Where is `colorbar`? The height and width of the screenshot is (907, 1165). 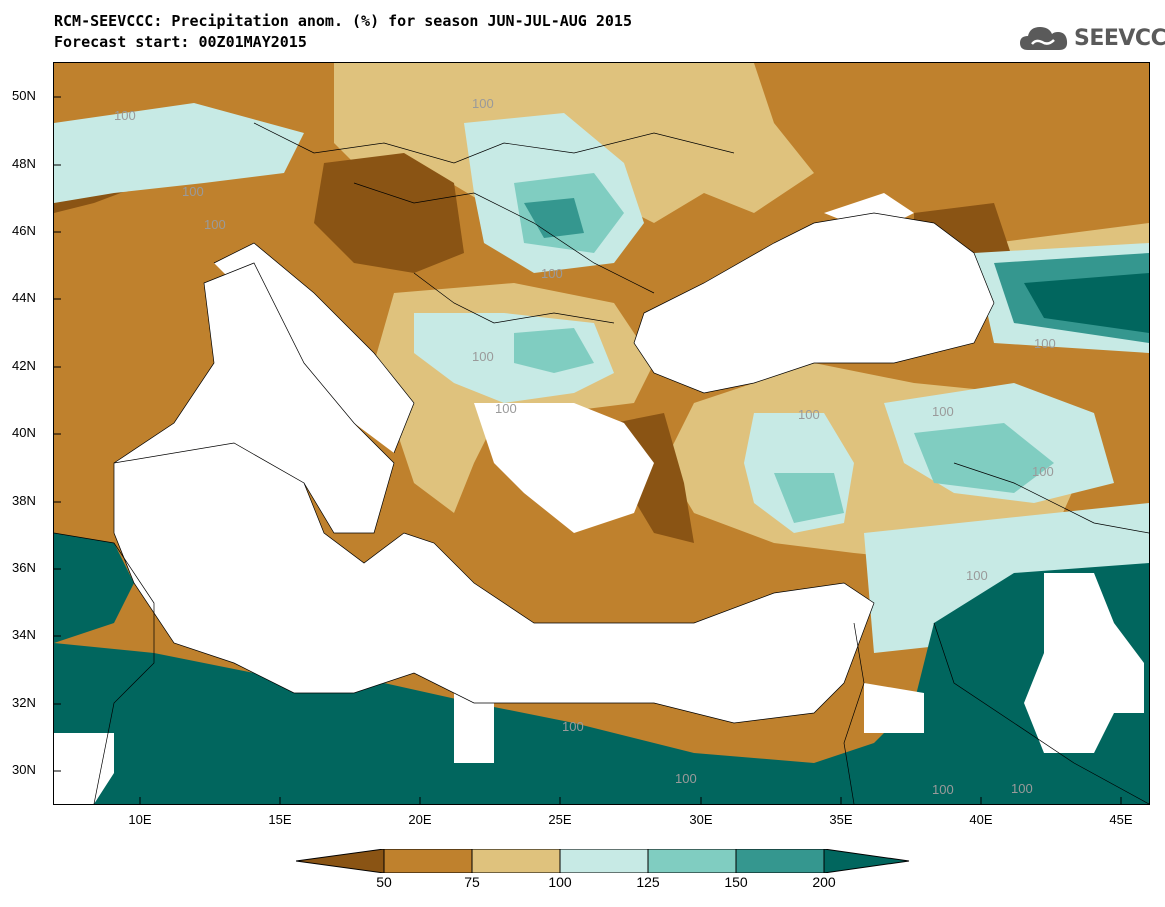
colorbar is located at coordinates (603, 861).